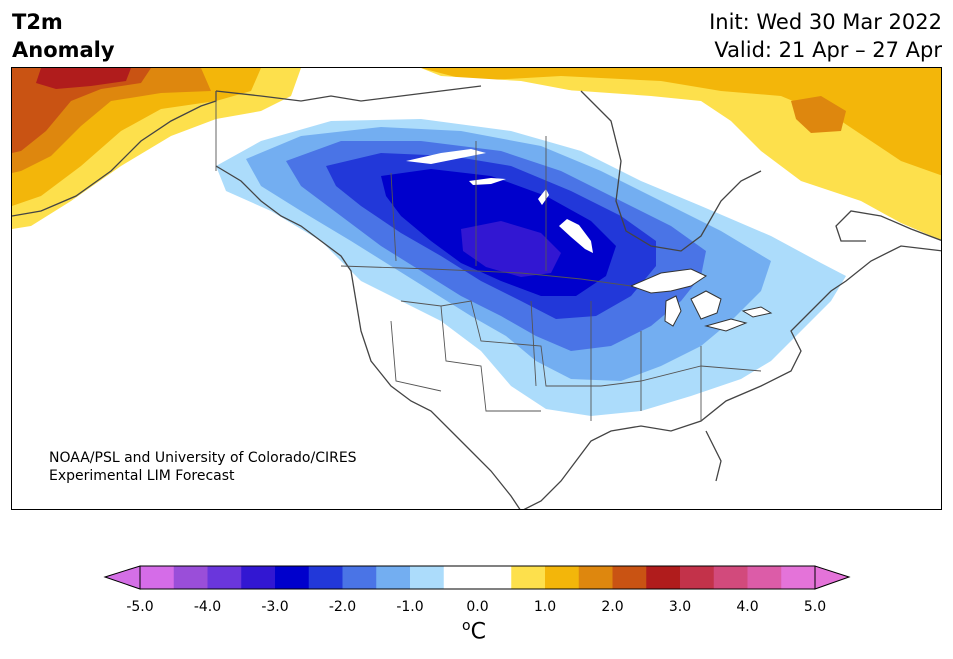 Image resolution: width=953 pixels, height=659 pixels. I want to click on colorbar-tick-label: 0.0, so click(477, 607).